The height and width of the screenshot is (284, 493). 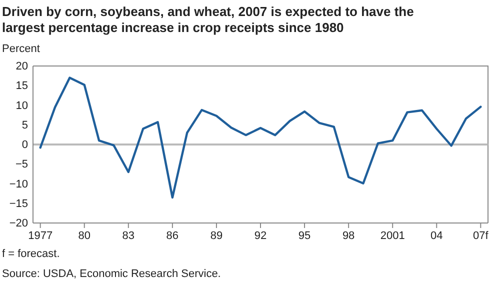 What do you see at coordinates (260, 236) in the screenshot?
I see `x-tick-label: 92` at bounding box center [260, 236].